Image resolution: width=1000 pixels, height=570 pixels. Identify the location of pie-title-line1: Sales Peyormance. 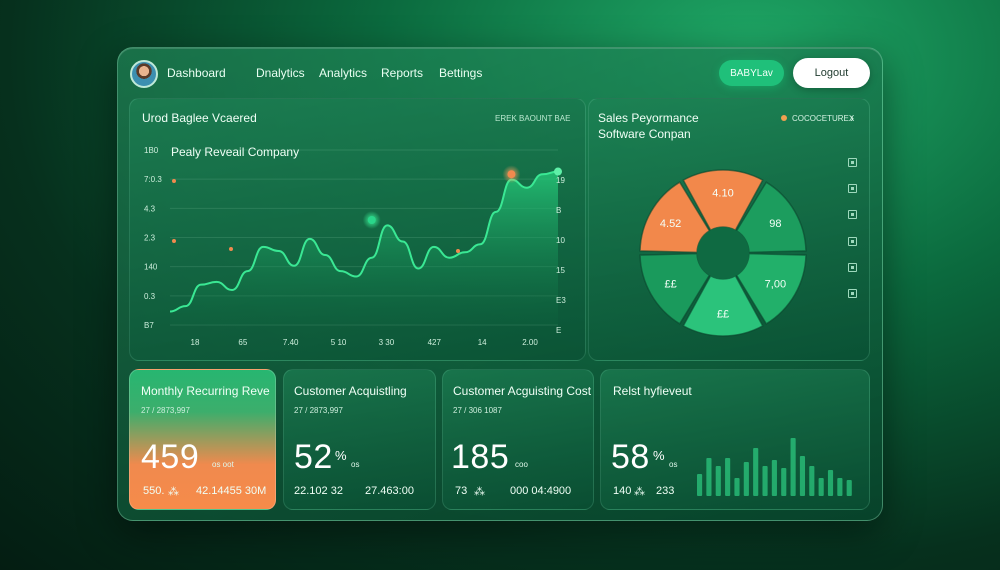
(648, 118).